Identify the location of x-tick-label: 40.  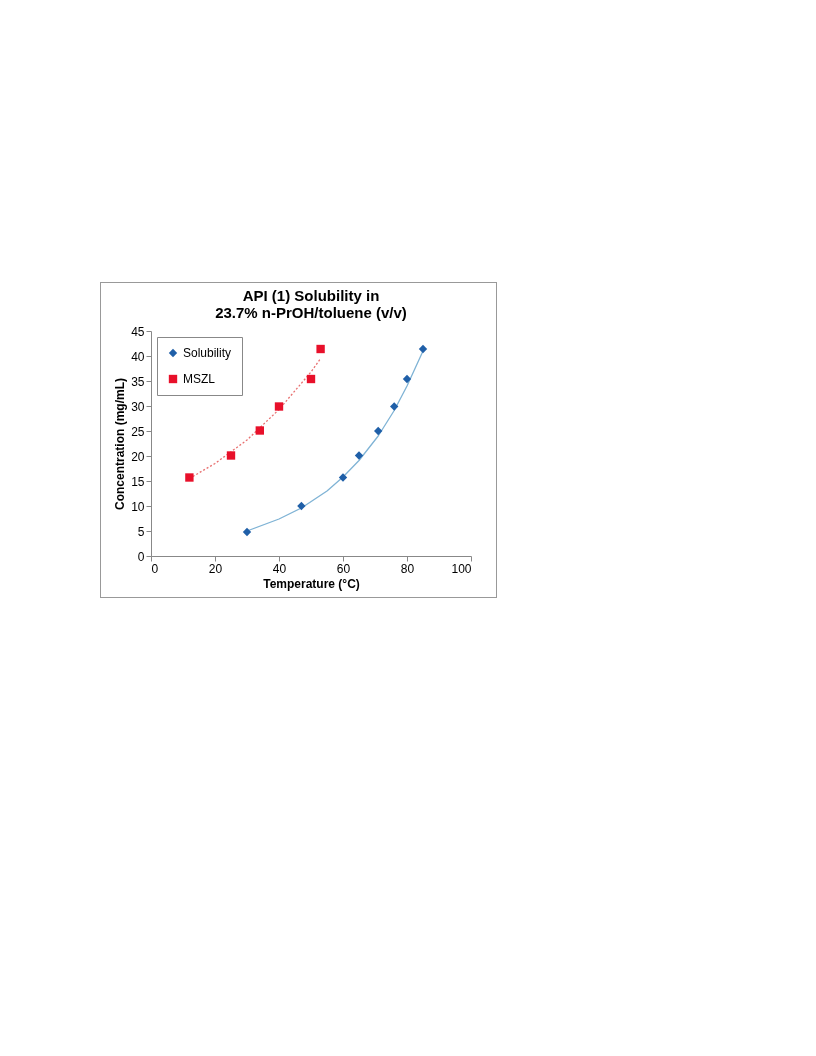
(279, 568).